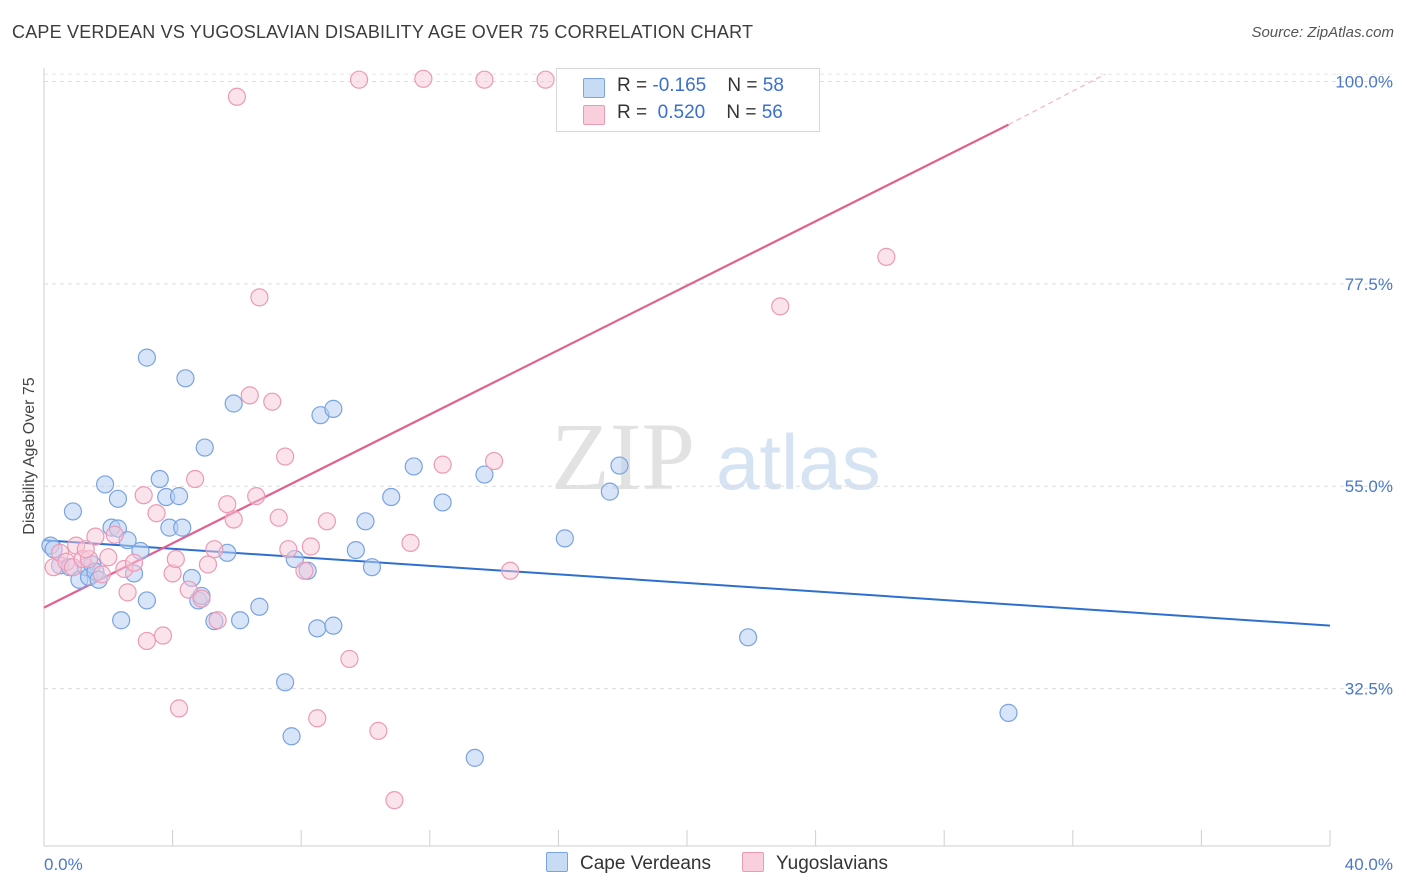  What do you see at coordinates (679, 112) in the screenshot?
I see `legend-r-value: 0.520` at bounding box center [679, 112].